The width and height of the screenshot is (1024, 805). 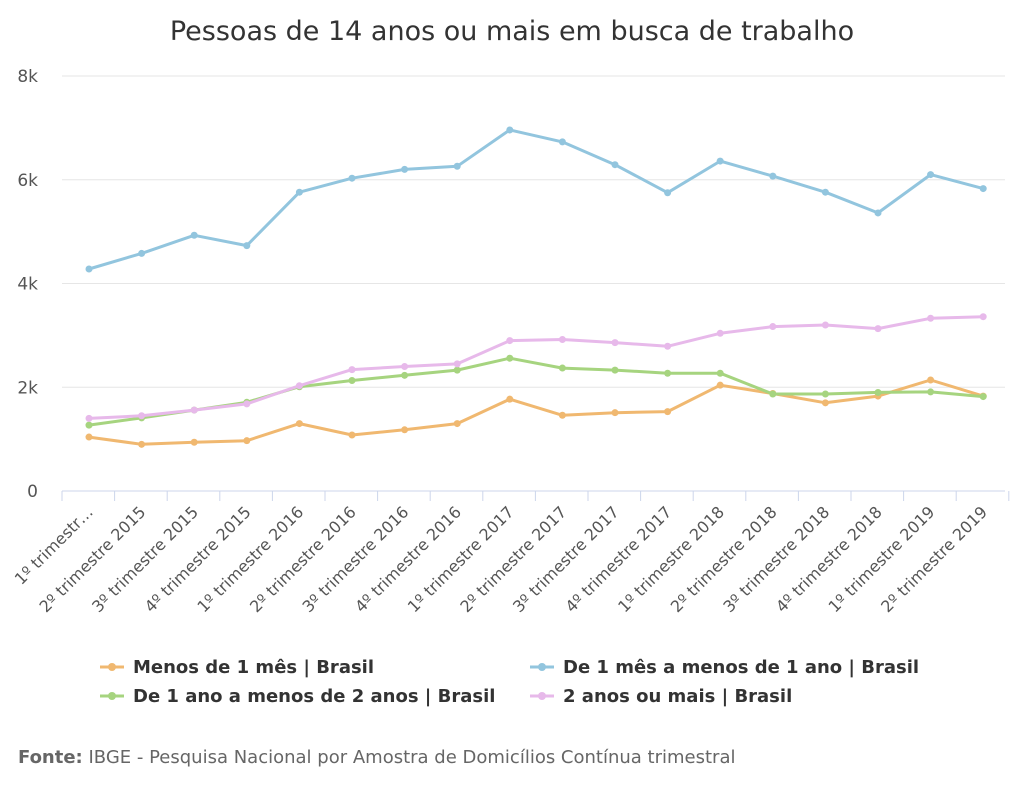 I want to click on y-axis: 0 2k 4k 6k 8k, so click(x=27, y=284).